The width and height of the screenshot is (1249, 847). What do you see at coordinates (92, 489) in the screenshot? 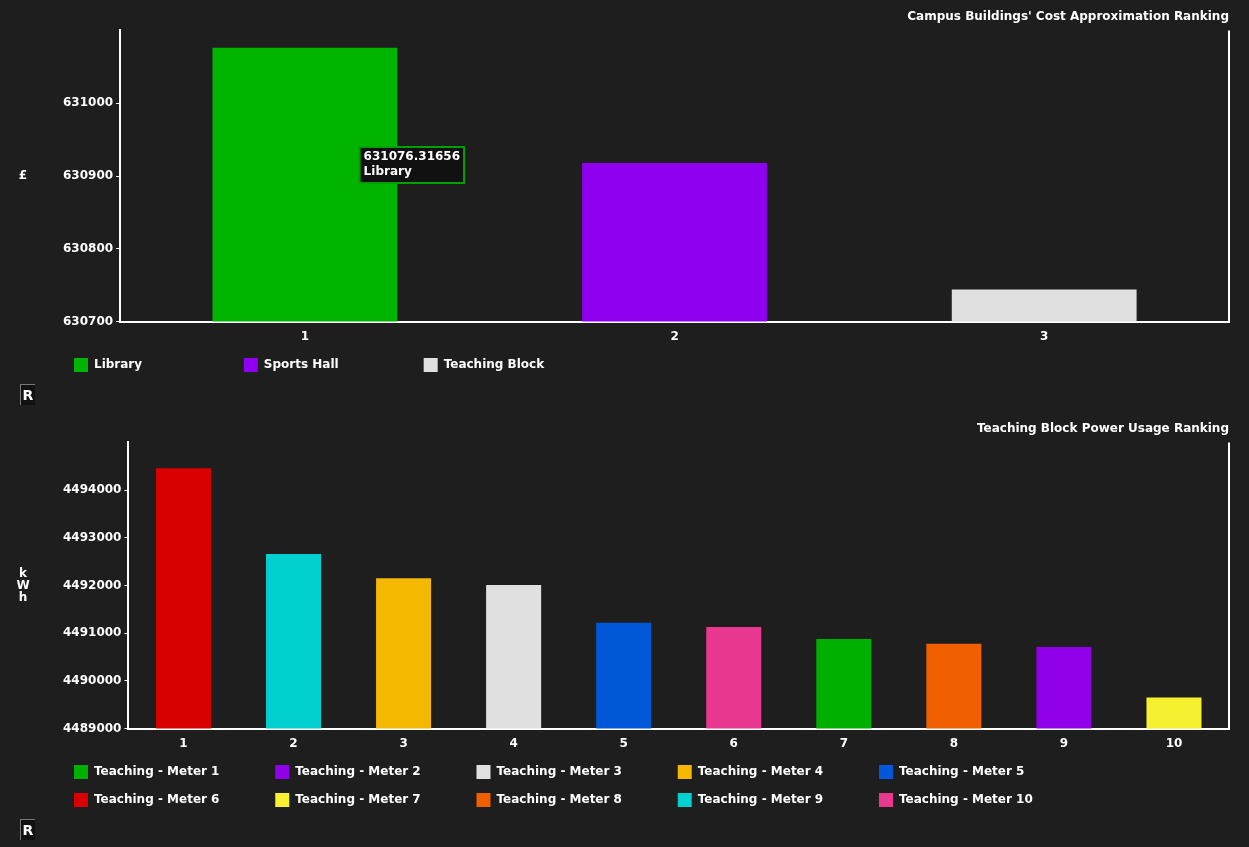
I see `y-tick-label: 4494000` at bounding box center [92, 489].